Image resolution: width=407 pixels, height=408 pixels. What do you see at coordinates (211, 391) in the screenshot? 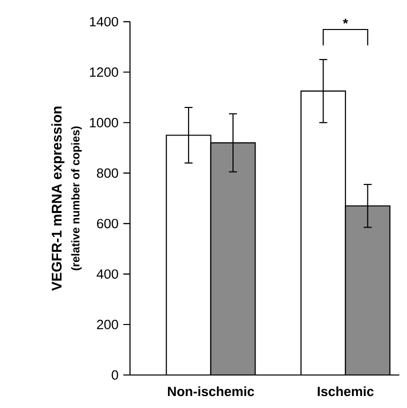
I see `x-tick-label: Non-ischemic` at bounding box center [211, 391].